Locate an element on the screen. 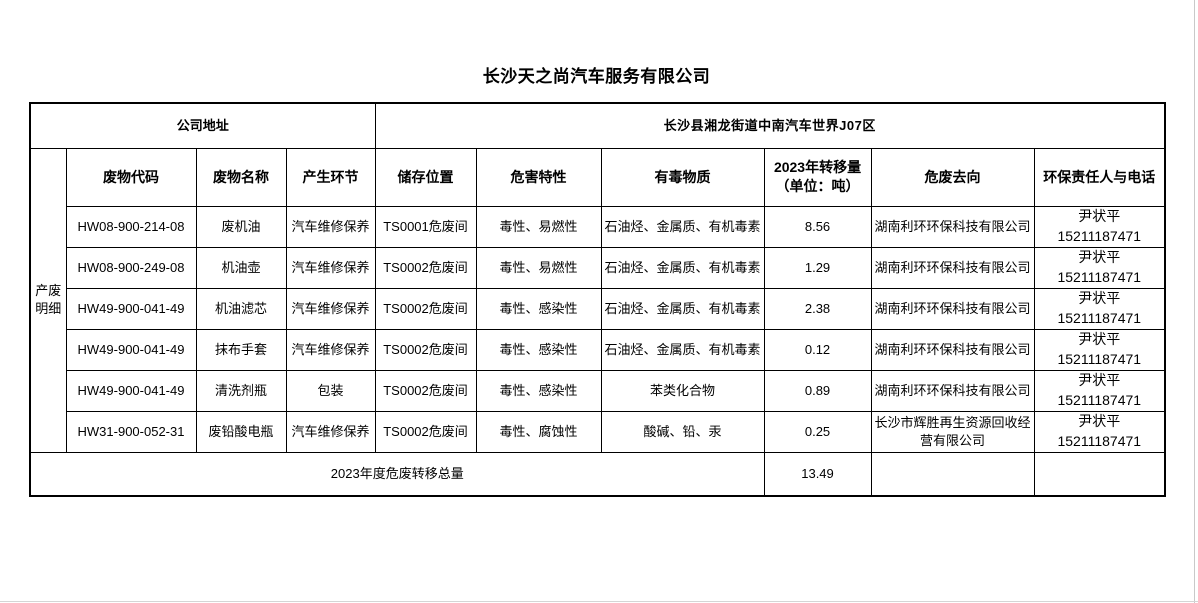  company-address-value: 长沙县湘龙街道中南汽车世界J07区 is located at coordinates (770, 125).